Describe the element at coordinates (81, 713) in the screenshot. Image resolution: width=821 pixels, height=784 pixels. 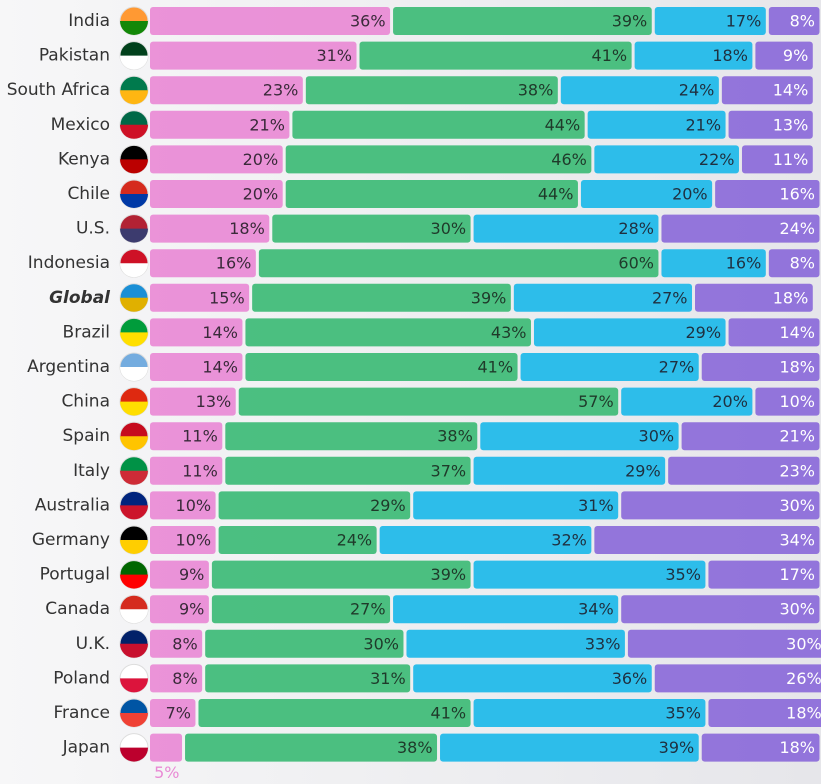
I see `category-label: France` at that location.